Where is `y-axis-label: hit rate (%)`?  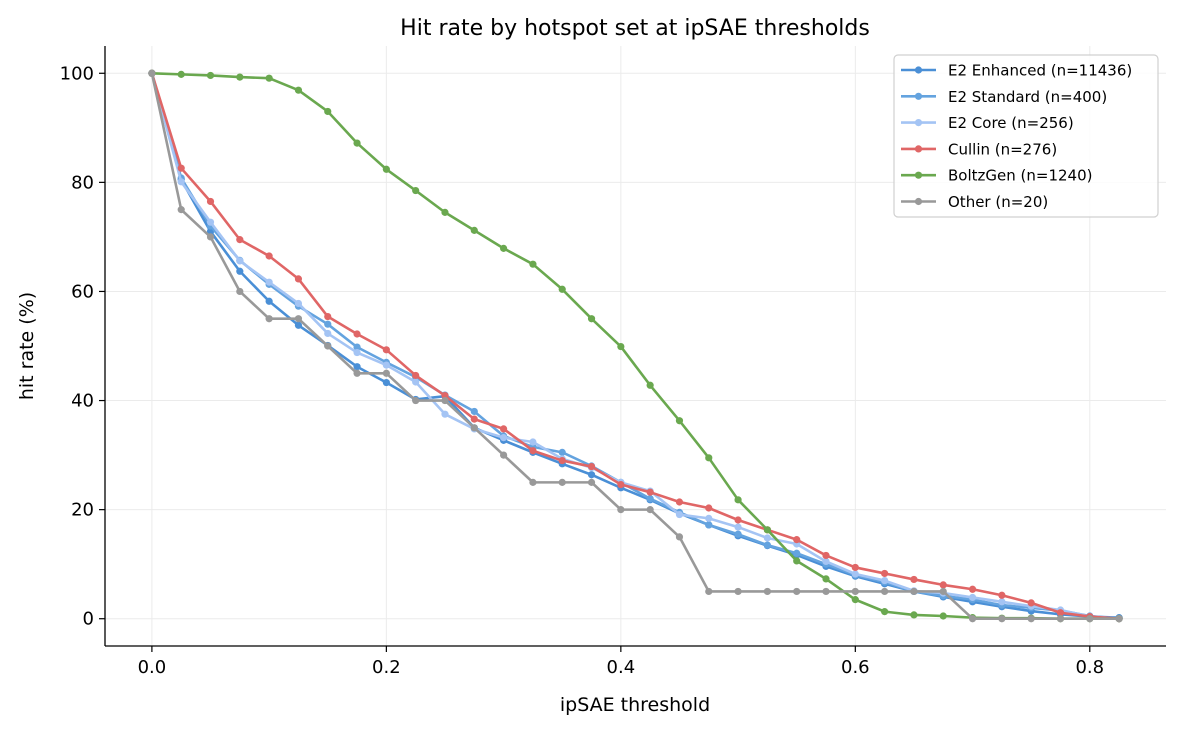
y-axis-label: hit rate (%) is located at coordinates (27, 346).